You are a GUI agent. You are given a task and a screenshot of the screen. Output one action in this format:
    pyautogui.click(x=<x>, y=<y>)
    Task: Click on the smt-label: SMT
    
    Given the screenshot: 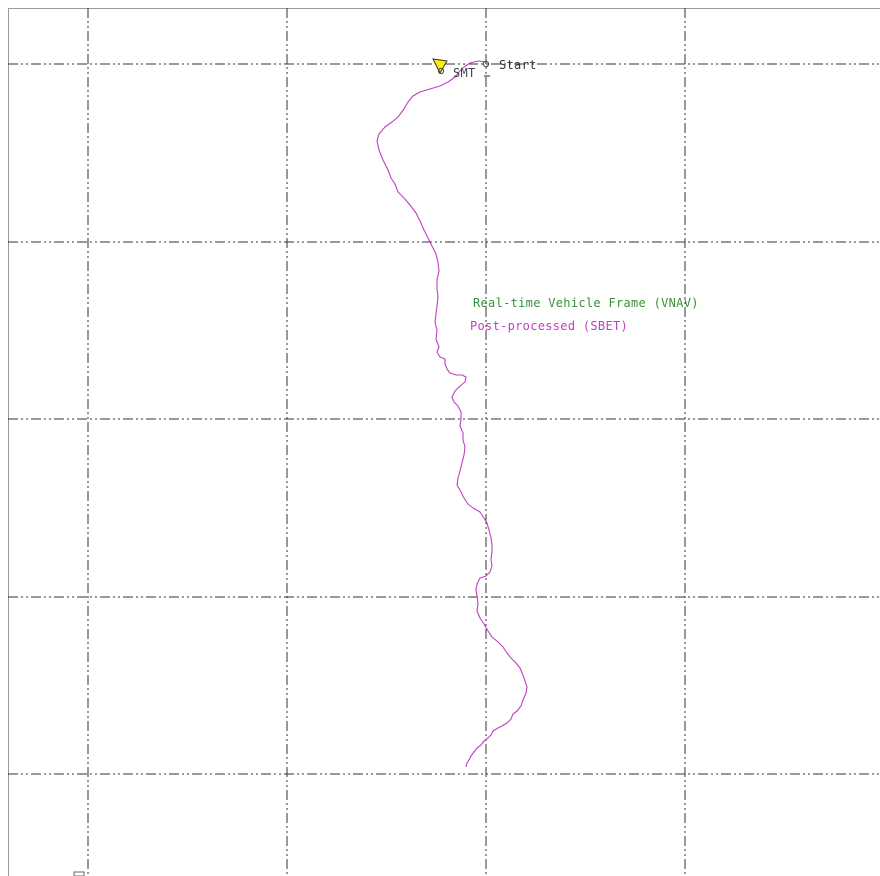 What is the action you would take?
    pyautogui.click(x=464, y=73)
    